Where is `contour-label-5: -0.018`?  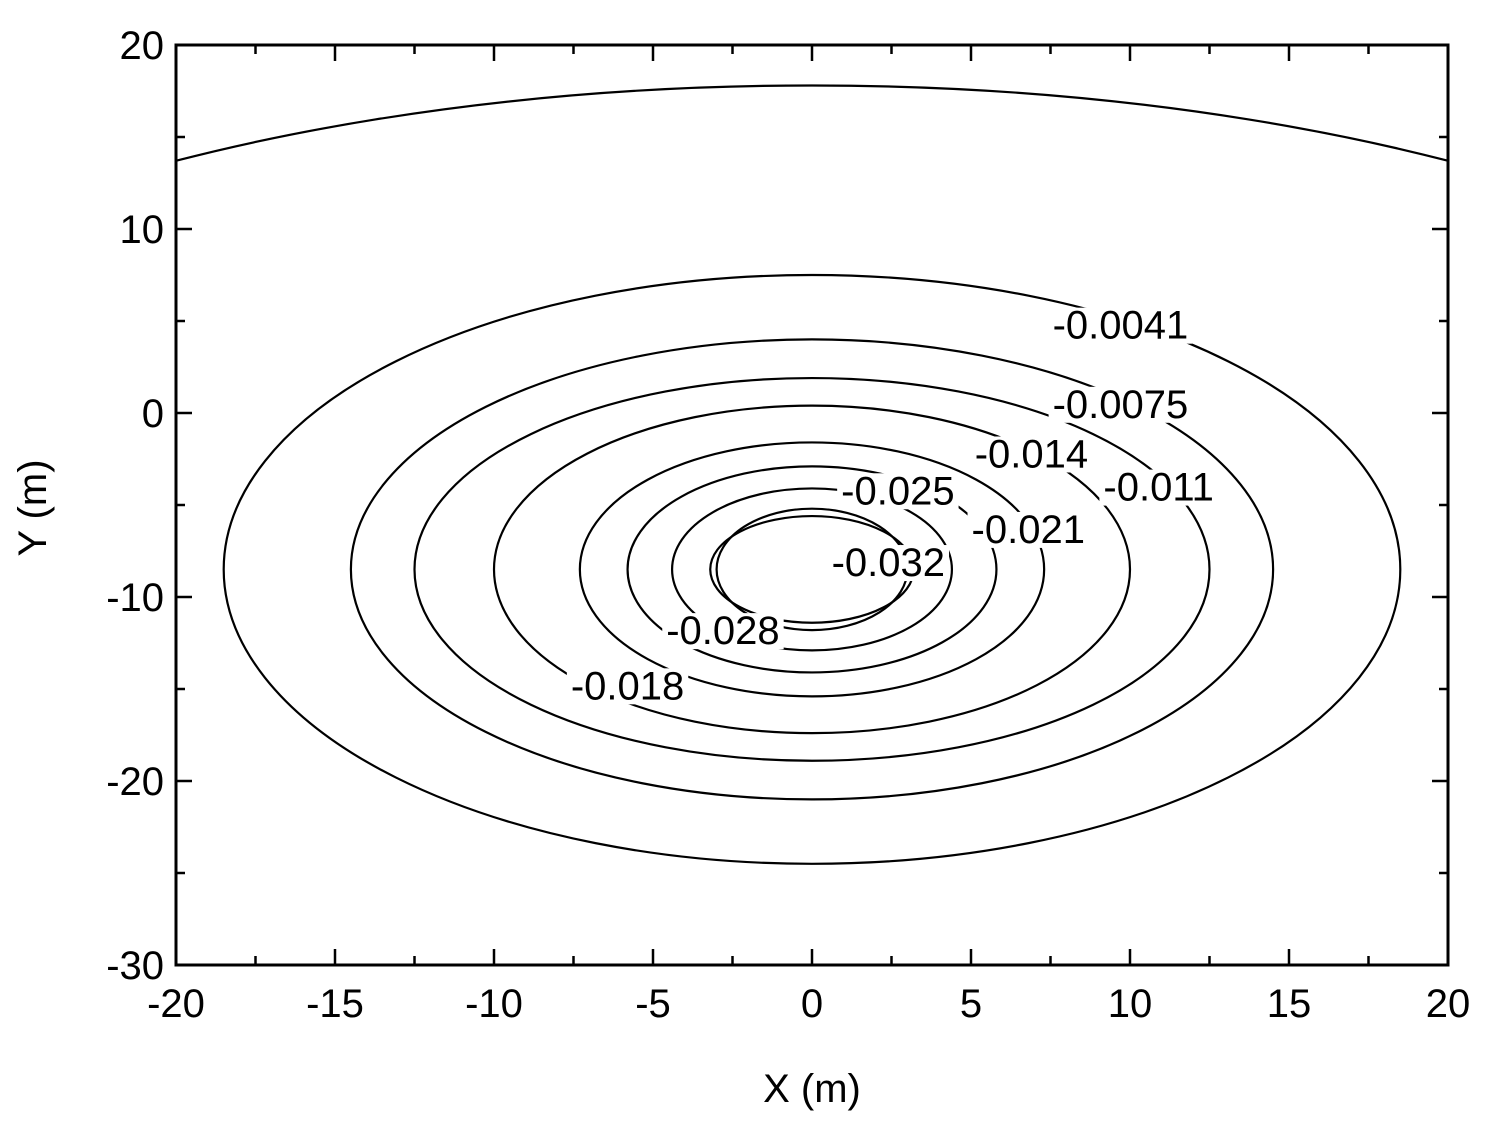
contour-label-5: -0.018 is located at coordinates (627, 686).